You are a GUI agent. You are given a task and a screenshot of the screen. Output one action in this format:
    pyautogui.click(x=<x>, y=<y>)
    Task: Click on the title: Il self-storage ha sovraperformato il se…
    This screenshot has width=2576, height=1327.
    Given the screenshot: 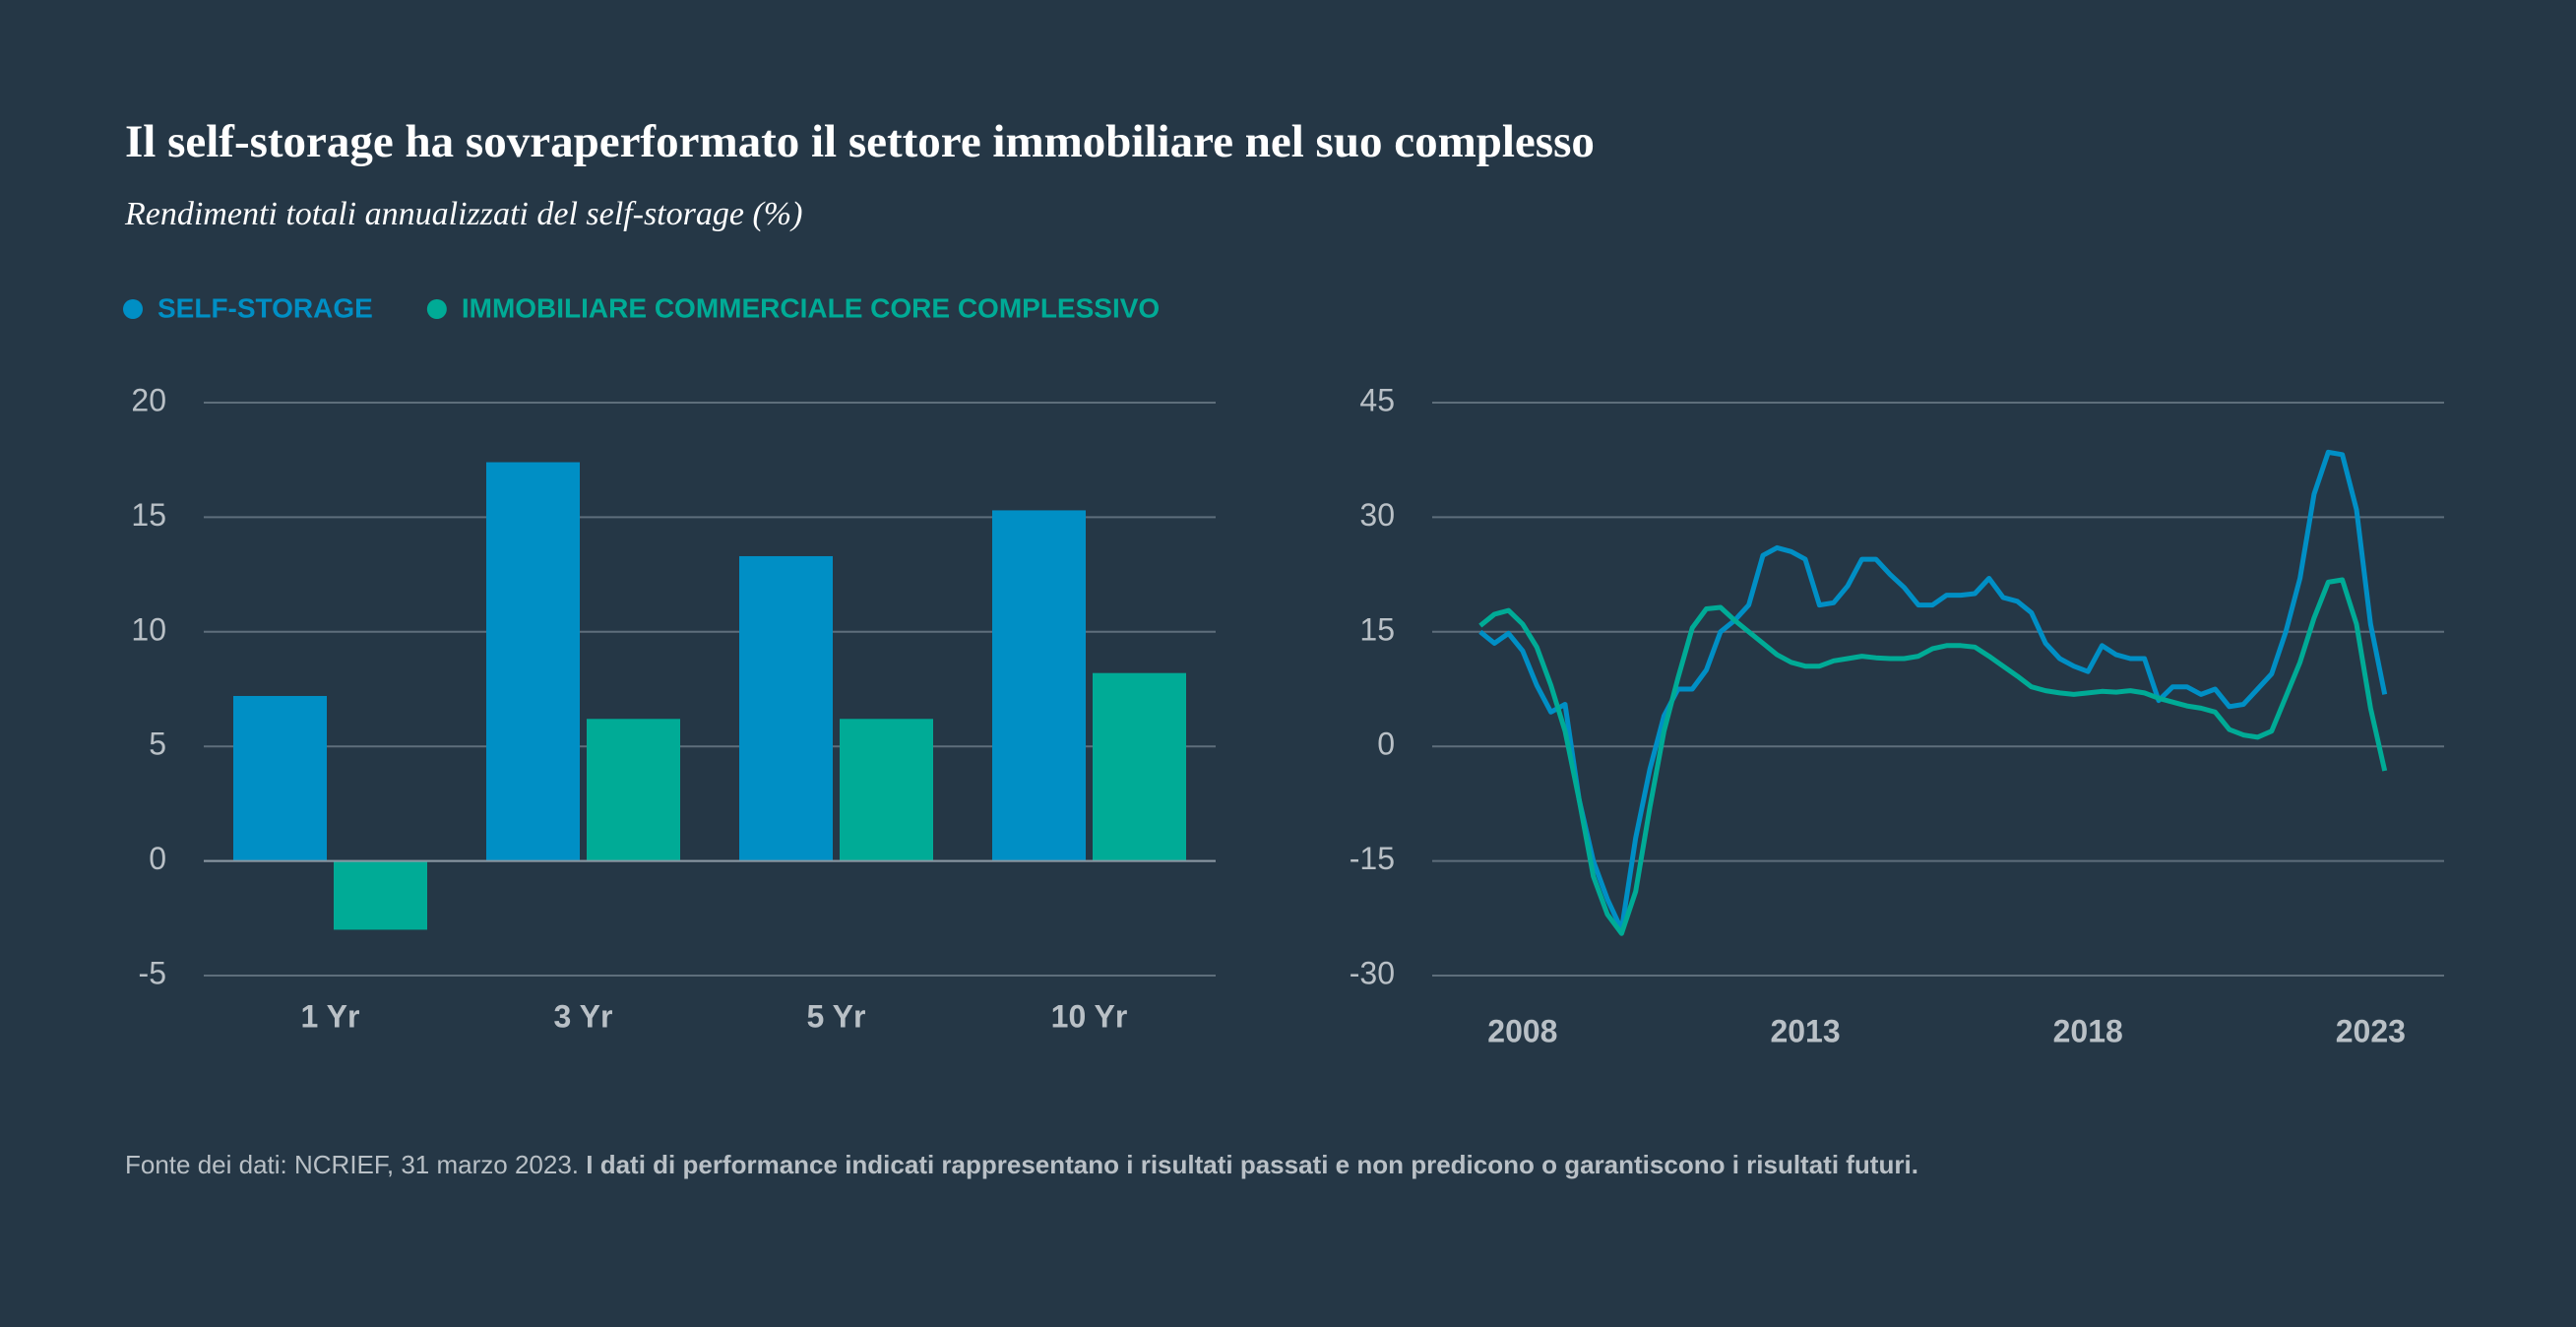 What is the action you would take?
    pyautogui.click(x=860, y=141)
    